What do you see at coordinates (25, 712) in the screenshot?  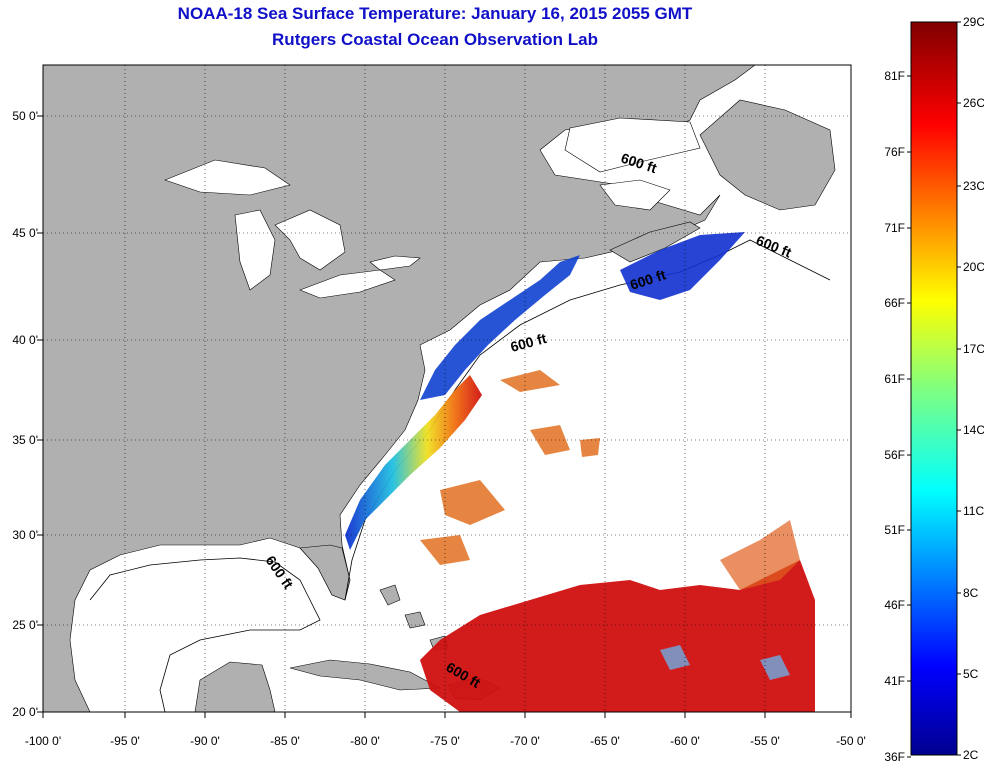 I see `lat-tick-label: 20 0'` at bounding box center [25, 712].